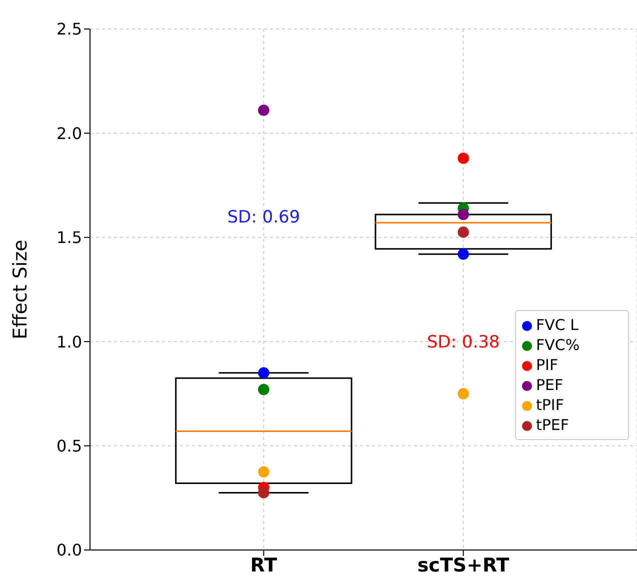  What do you see at coordinates (463, 565) in the screenshot?
I see `x-tick-label: scTS+RT` at bounding box center [463, 565].